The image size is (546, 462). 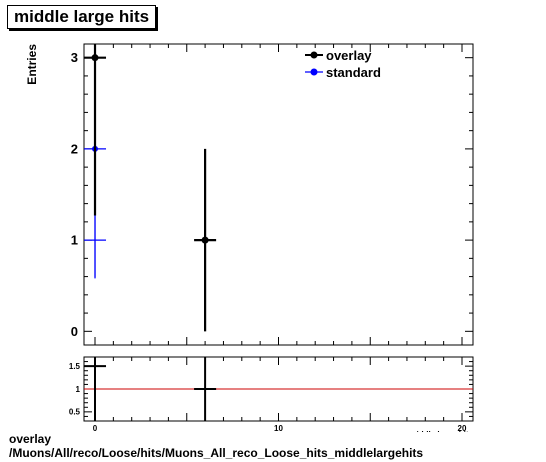 What do you see at coordinates (271, 394) in the screenshot?
I see `ratio-panel: 0.5 1 1.5 0 10 20middle large hits` at bounding box center [271, 394].